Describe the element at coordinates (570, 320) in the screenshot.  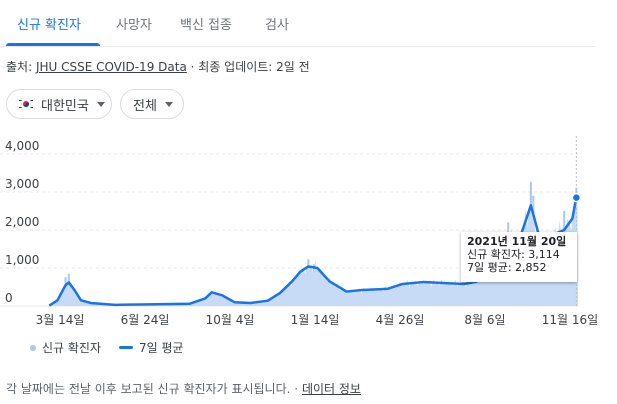
I see `x-tick-label: 11월 16일` at that location.